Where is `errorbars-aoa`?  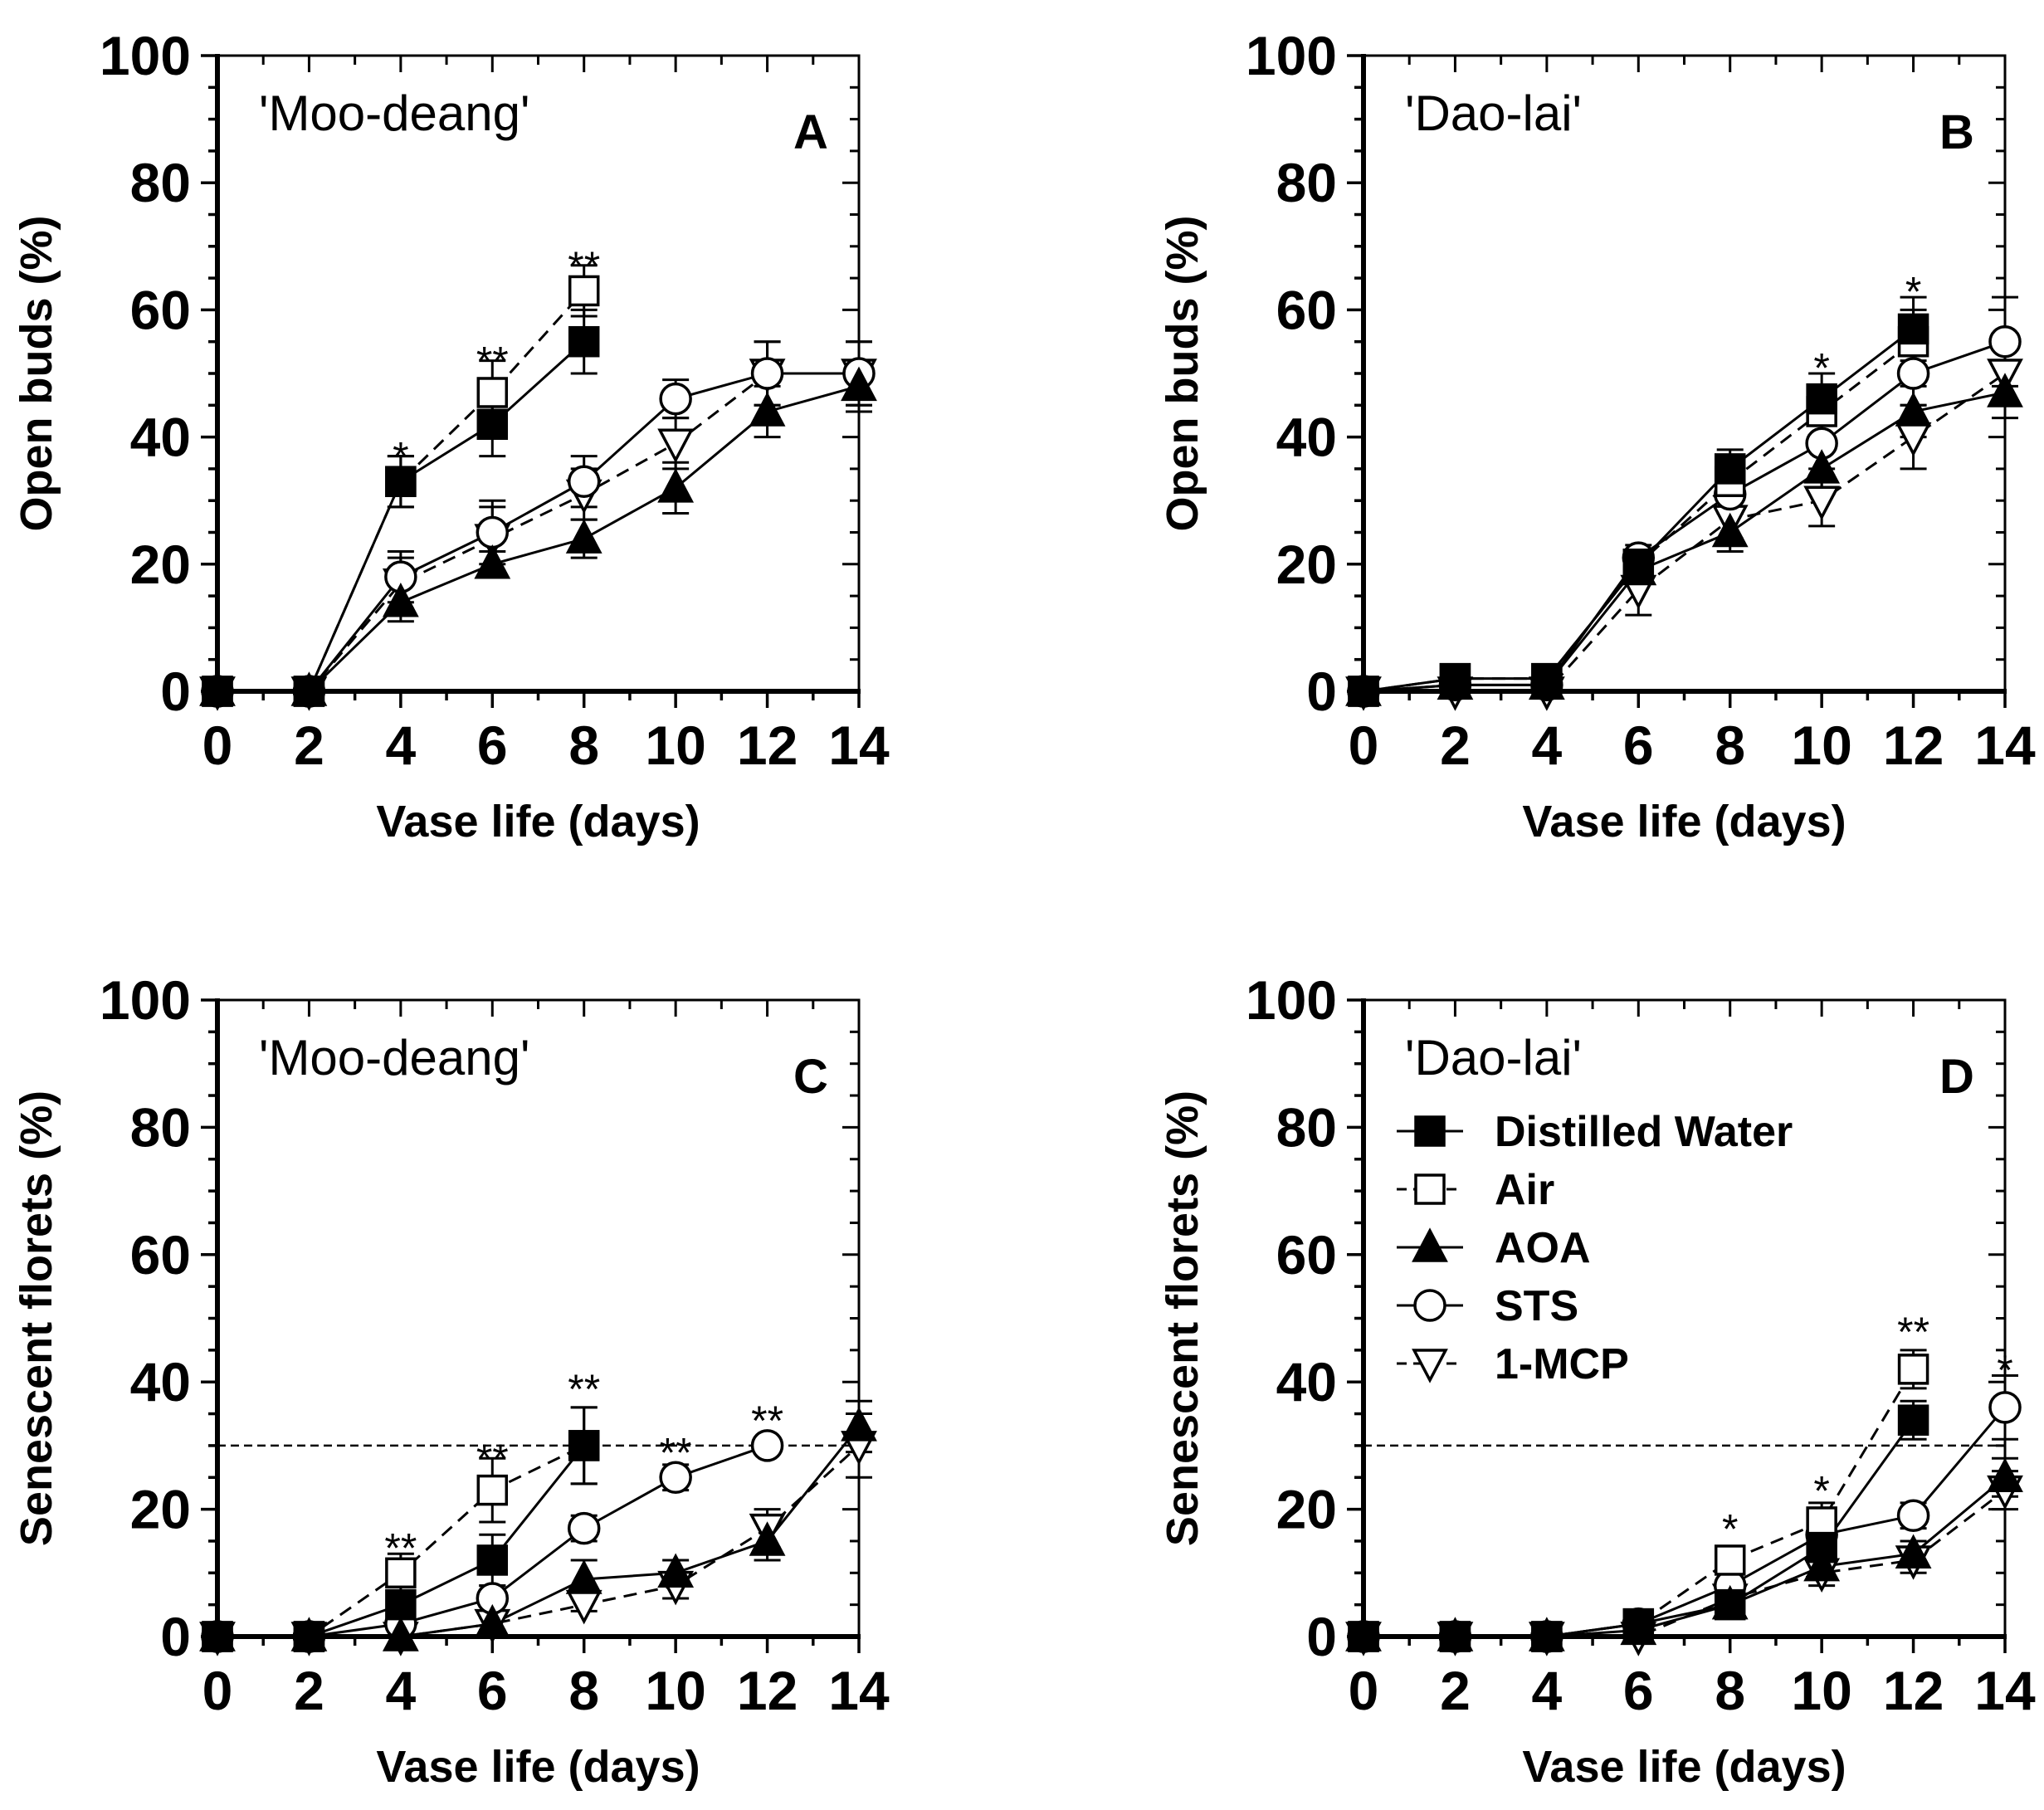 errorbars-aoa is located at coordinates (629, 491).